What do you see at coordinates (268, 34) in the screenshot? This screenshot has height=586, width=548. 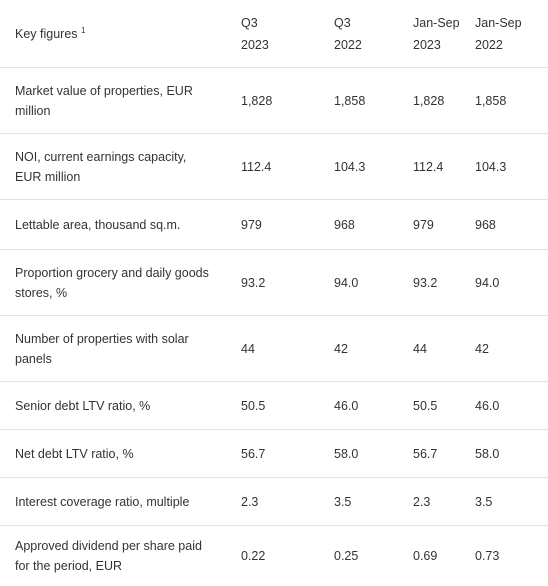 I see `column-header: Q3 2023` at bounding box center [268, 34].